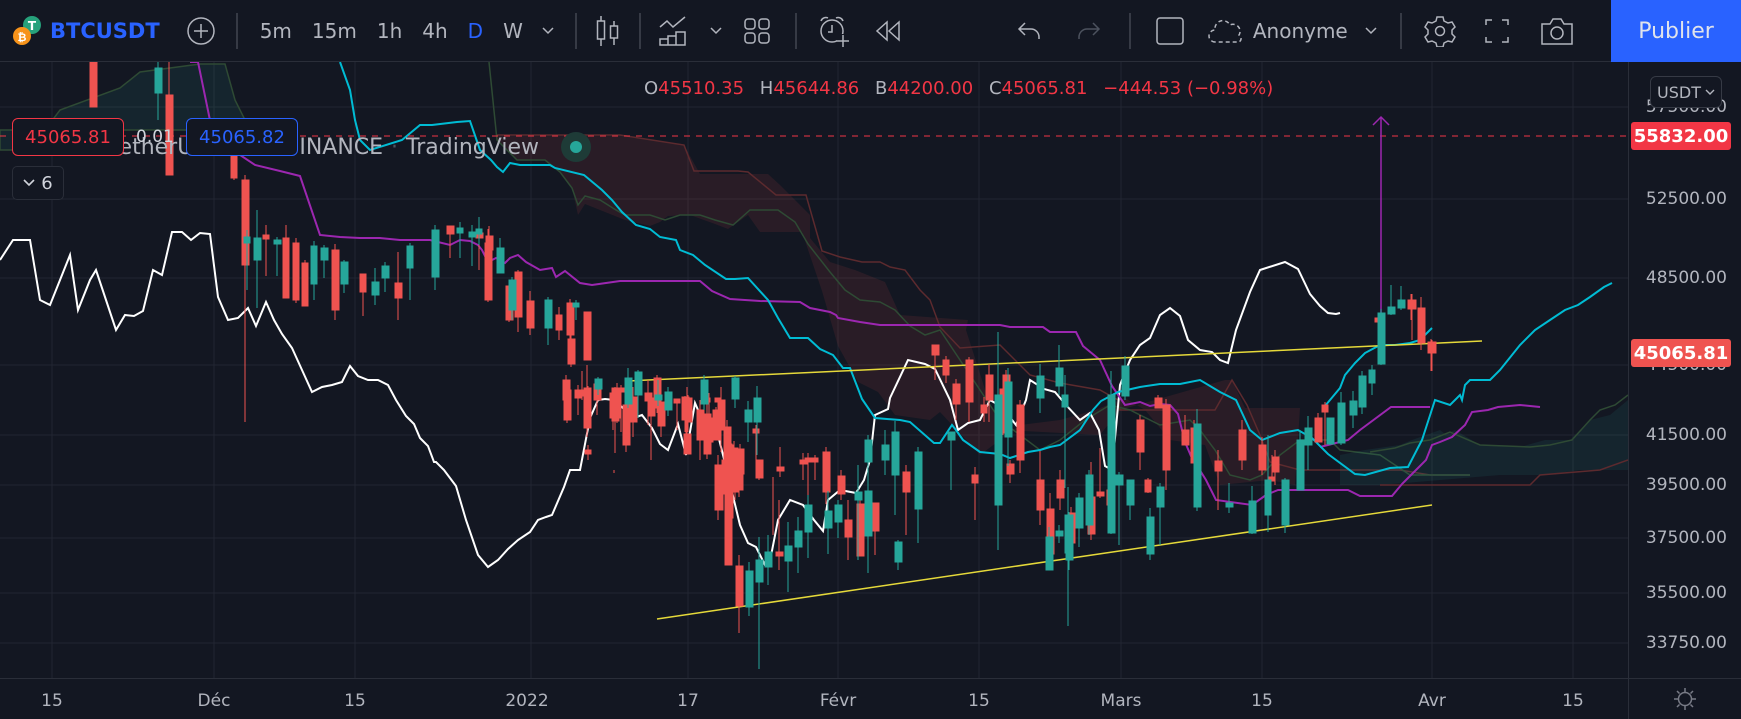 The width and height of the screenshot is (1741, 719). I want to click on currency-selector: USDT, so click(1686, 92).